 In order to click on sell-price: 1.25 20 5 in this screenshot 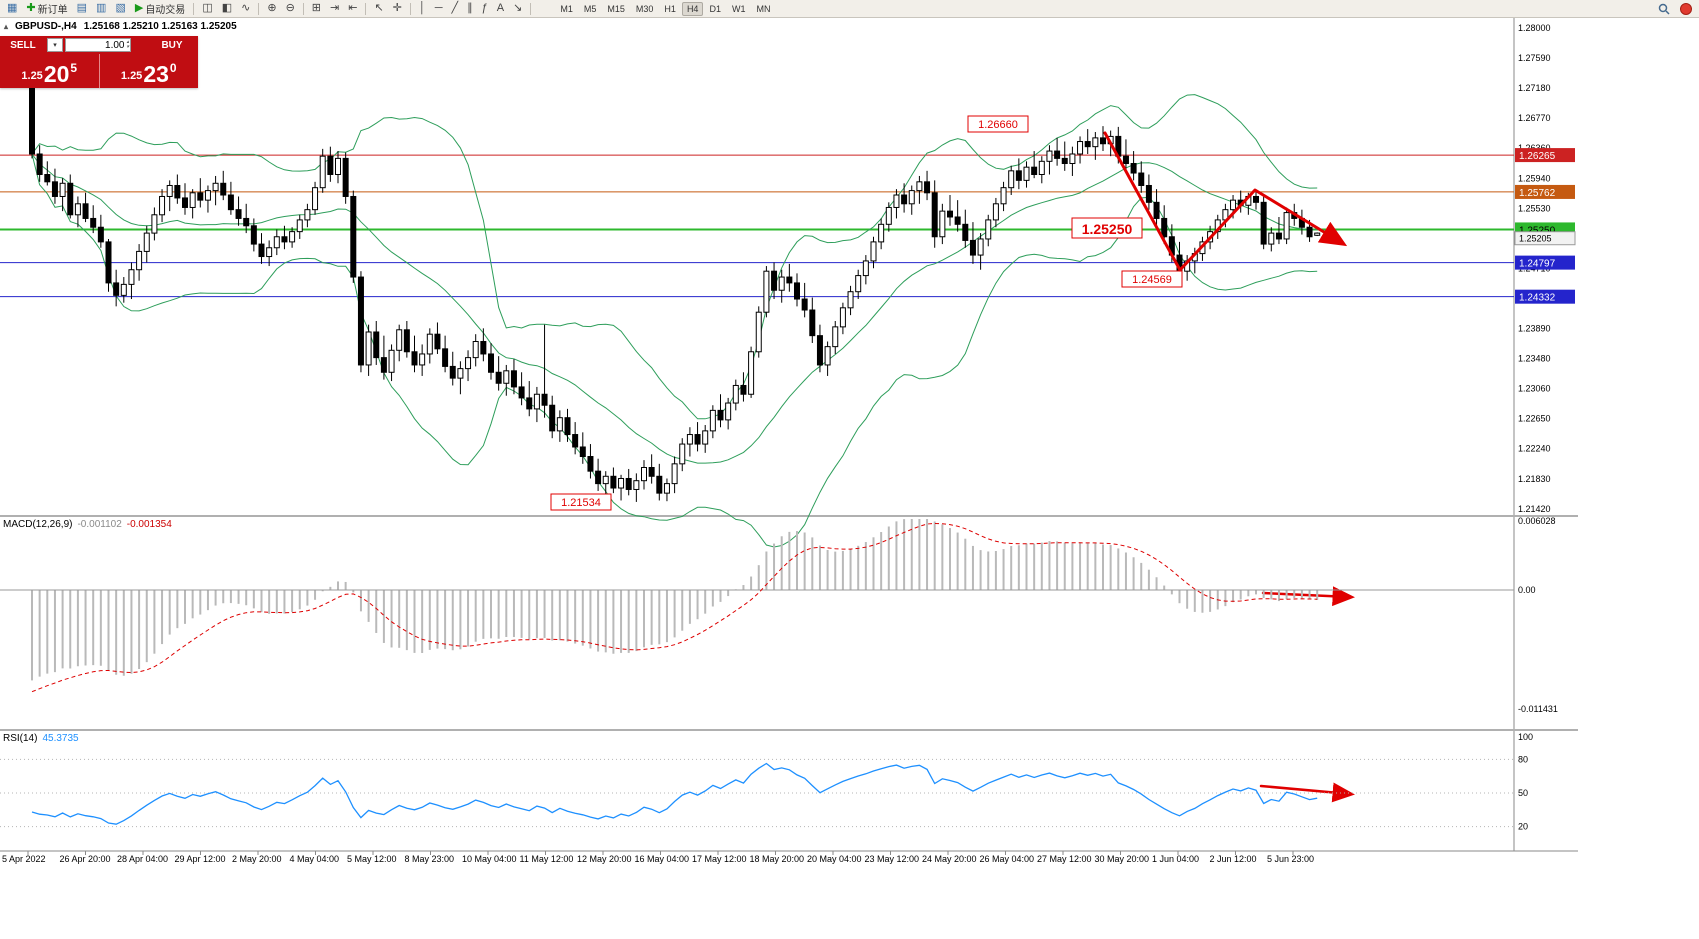, I will do `click(49, 71)`.